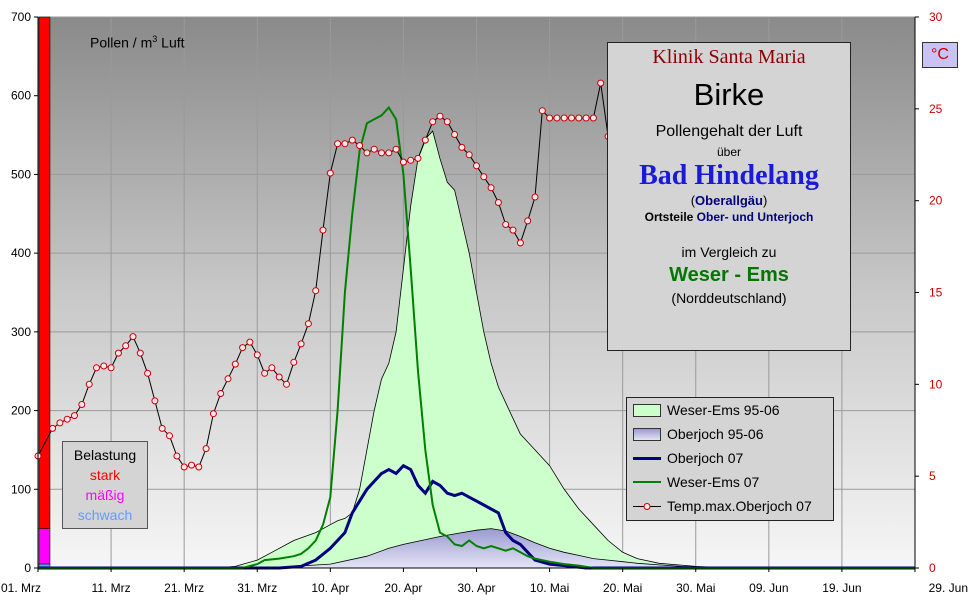  What do you see at coordinates (27, 568) in the screenshot?
I see `left-tick-label: 0` at bounding box center [27, 568].